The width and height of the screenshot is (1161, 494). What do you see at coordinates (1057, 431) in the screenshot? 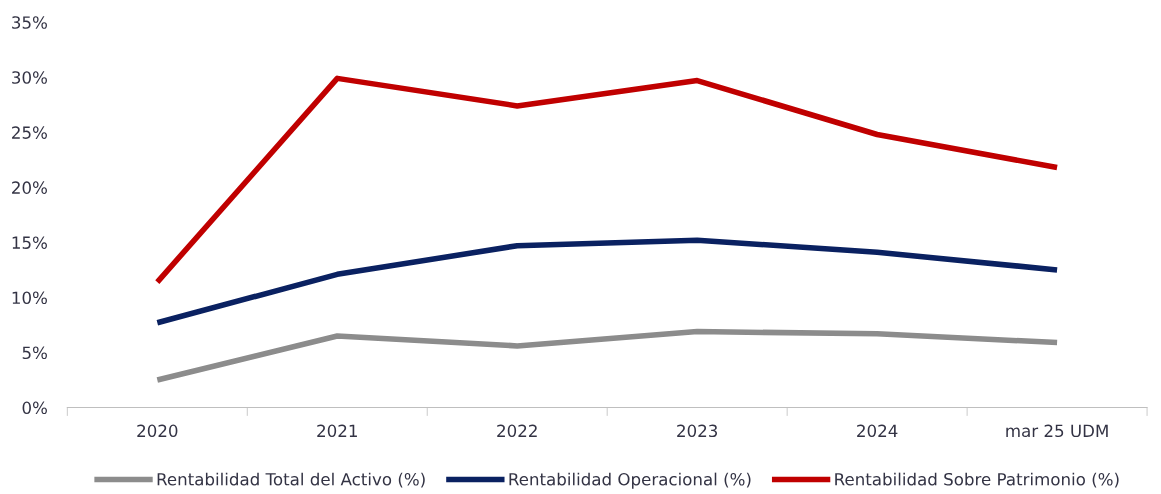
I see `x-tick-label: mar 25 UDM` at bounding box center [1057, 431].